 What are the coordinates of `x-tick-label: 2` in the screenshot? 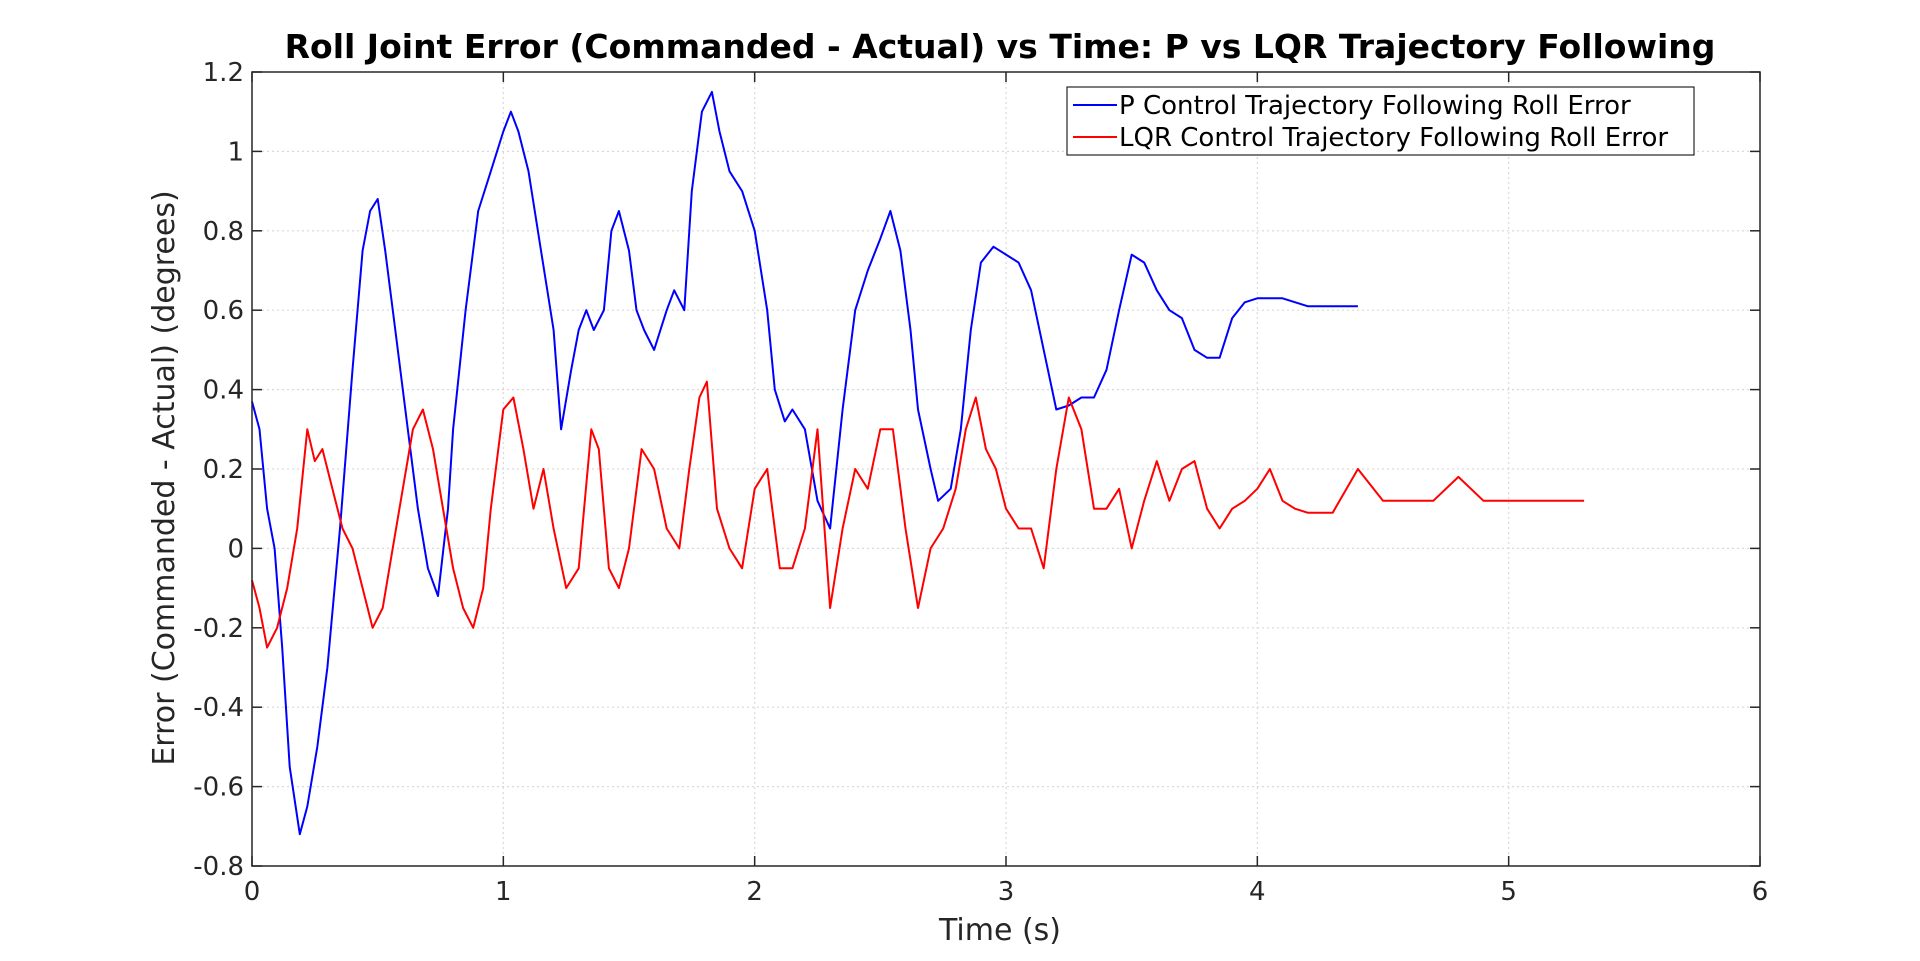 It's located at (754, 892).